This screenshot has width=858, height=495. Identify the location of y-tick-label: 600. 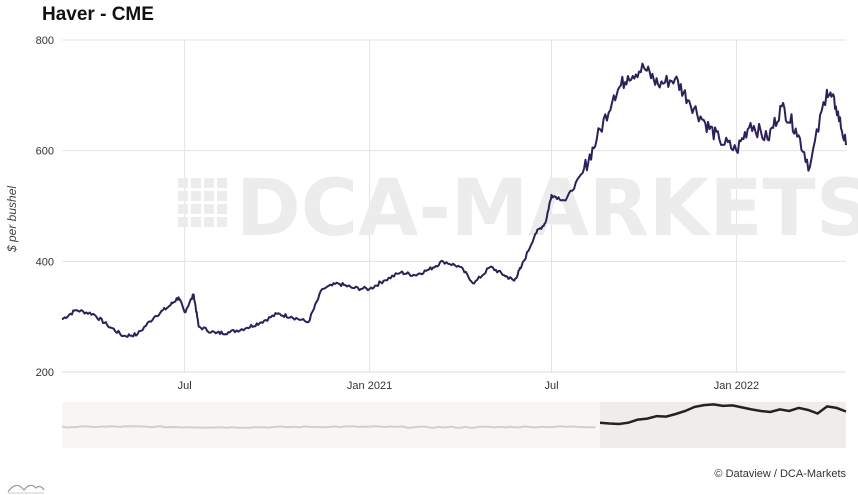
(45, 152).